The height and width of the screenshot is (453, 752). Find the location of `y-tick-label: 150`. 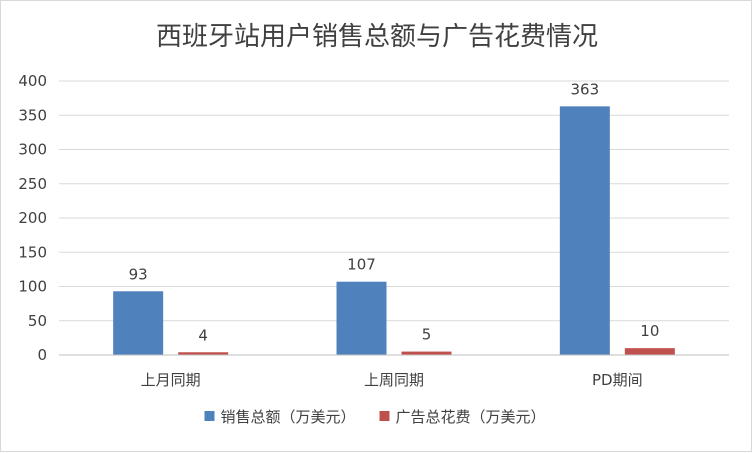

y-tick-label: 150 is located at coordinates (32, 252).